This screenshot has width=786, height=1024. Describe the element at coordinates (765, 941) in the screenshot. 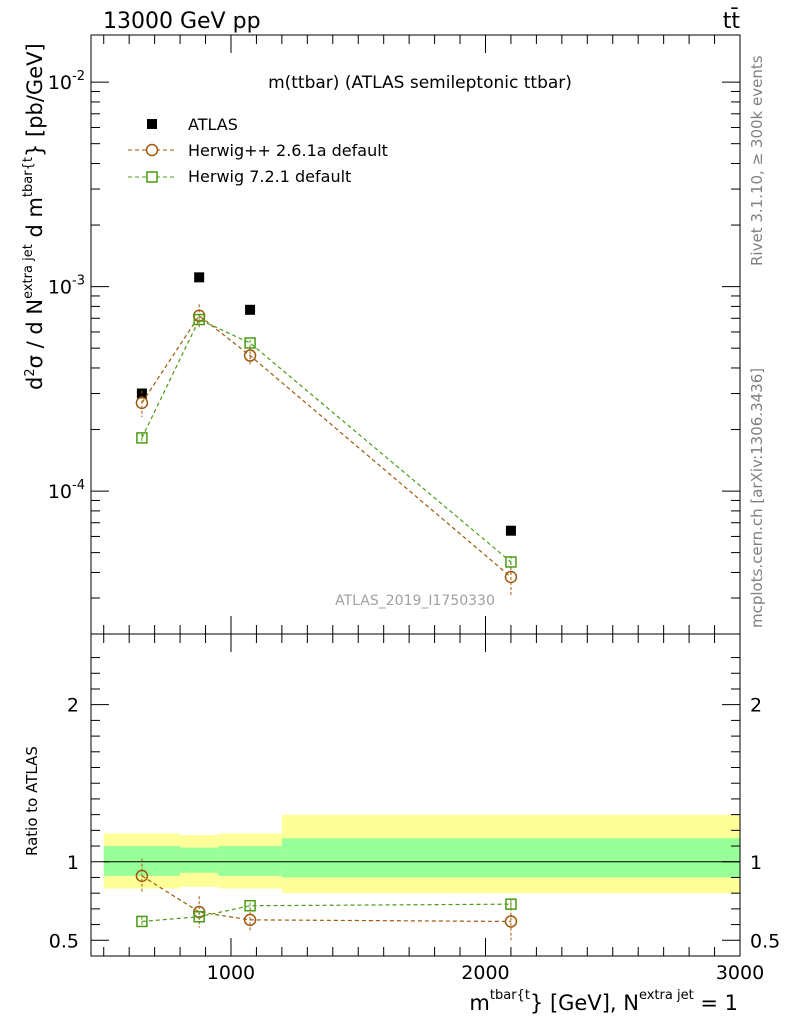

I see `ratio-y-tick-label-right: 0.5` at that location.